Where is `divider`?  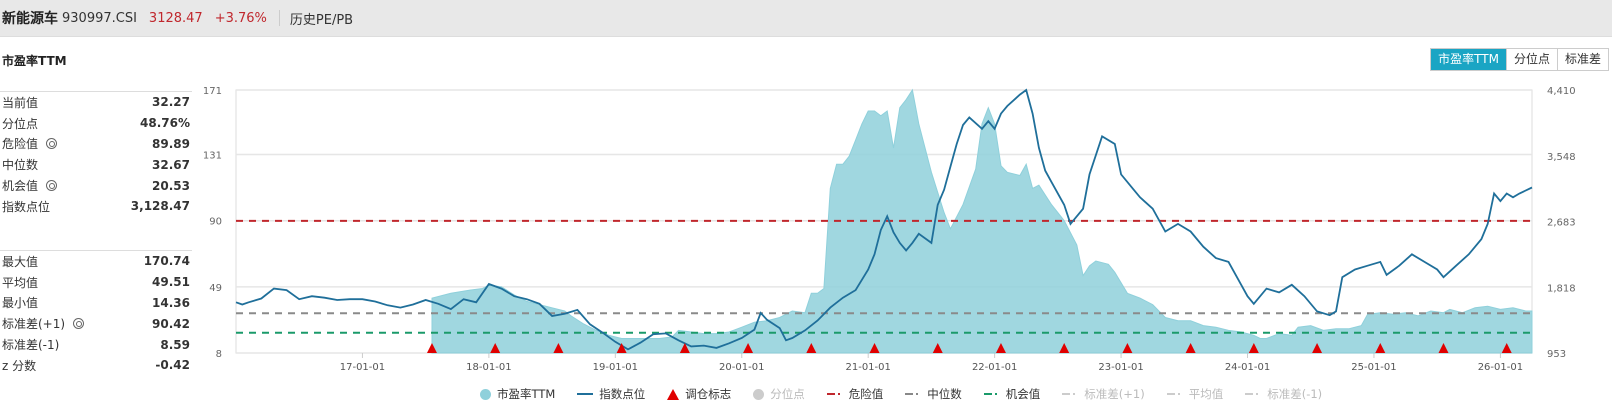 divider is located at coordinates (279, 18).